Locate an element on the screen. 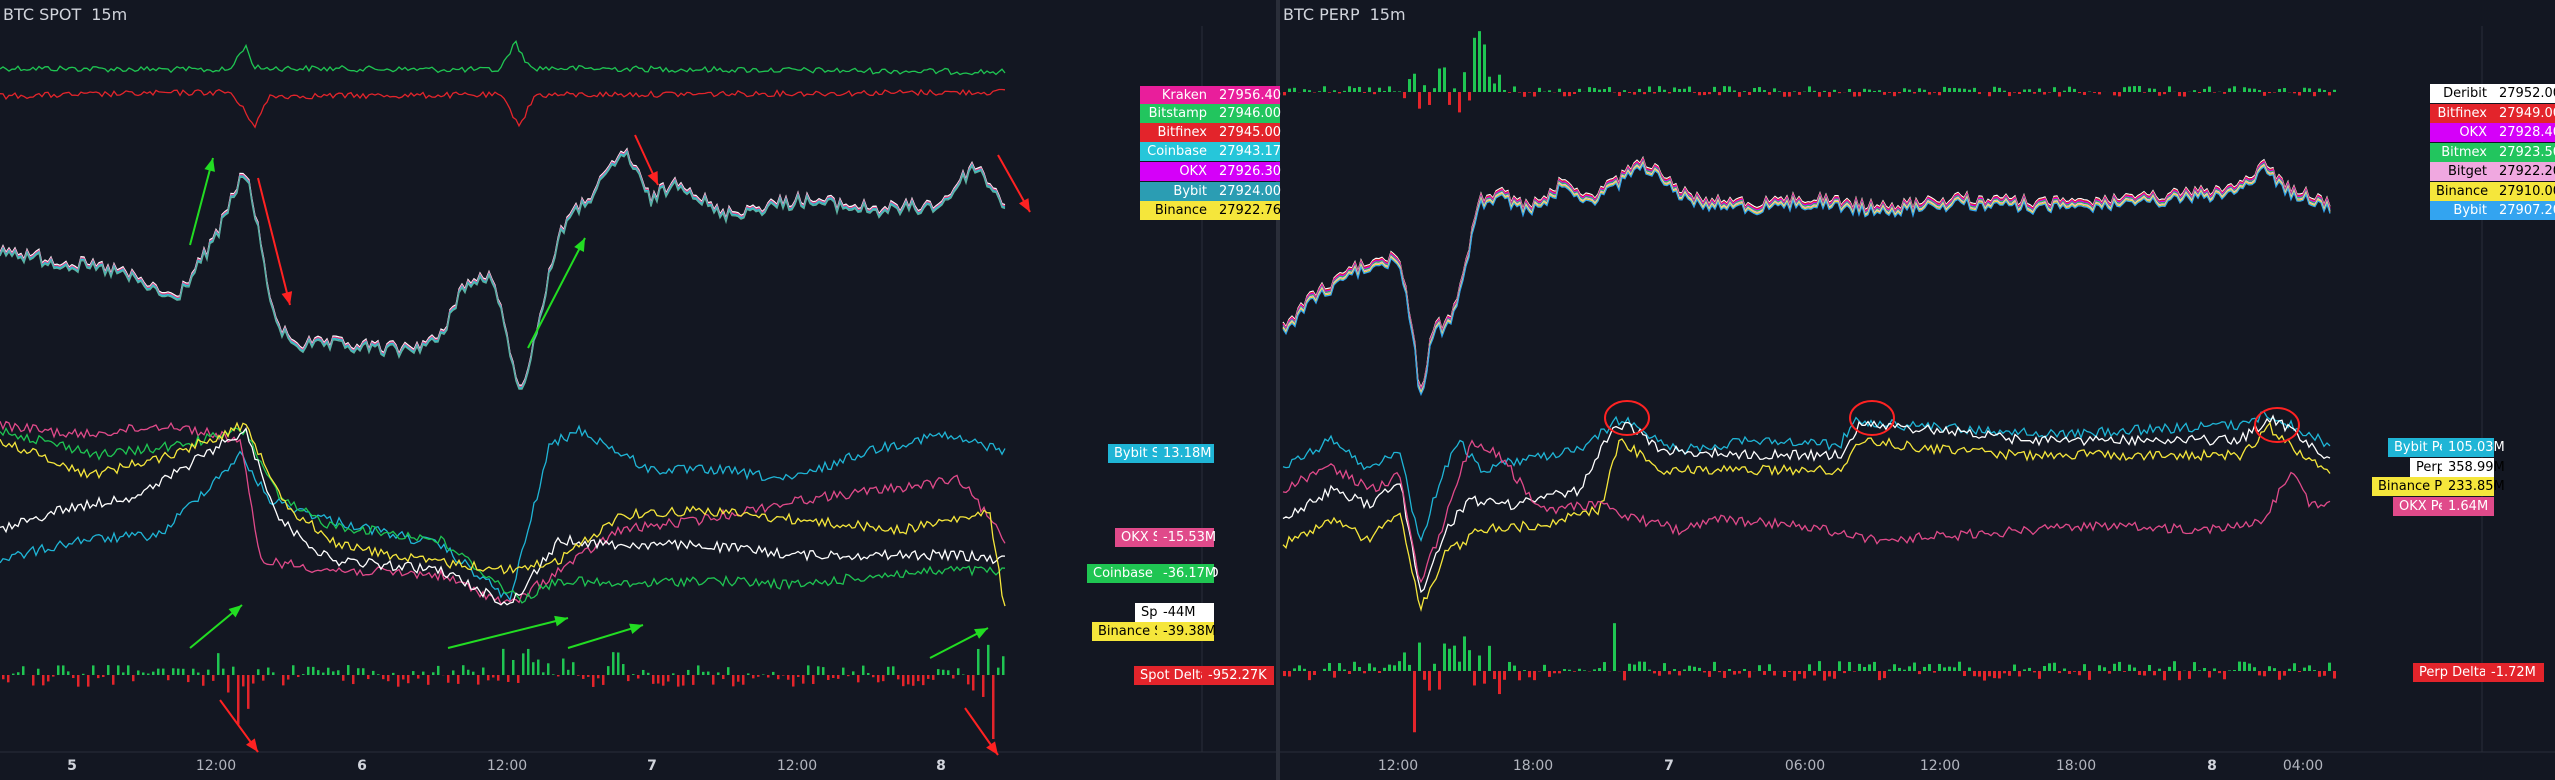 This screenshot has width=2555, height=780. annotation-arrow-down-icon is located at coordinates (1014, 183).